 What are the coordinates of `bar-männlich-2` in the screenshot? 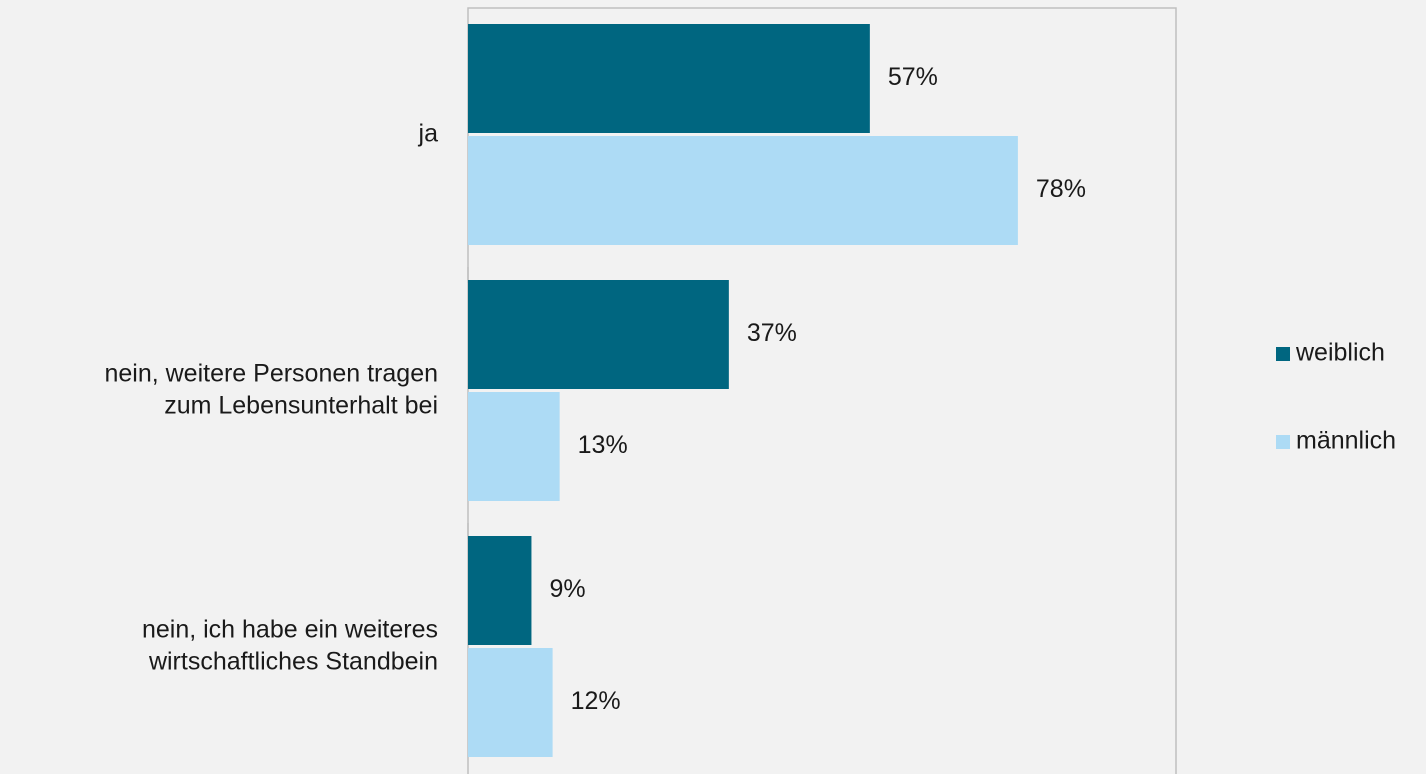 It's located at (510, 702).